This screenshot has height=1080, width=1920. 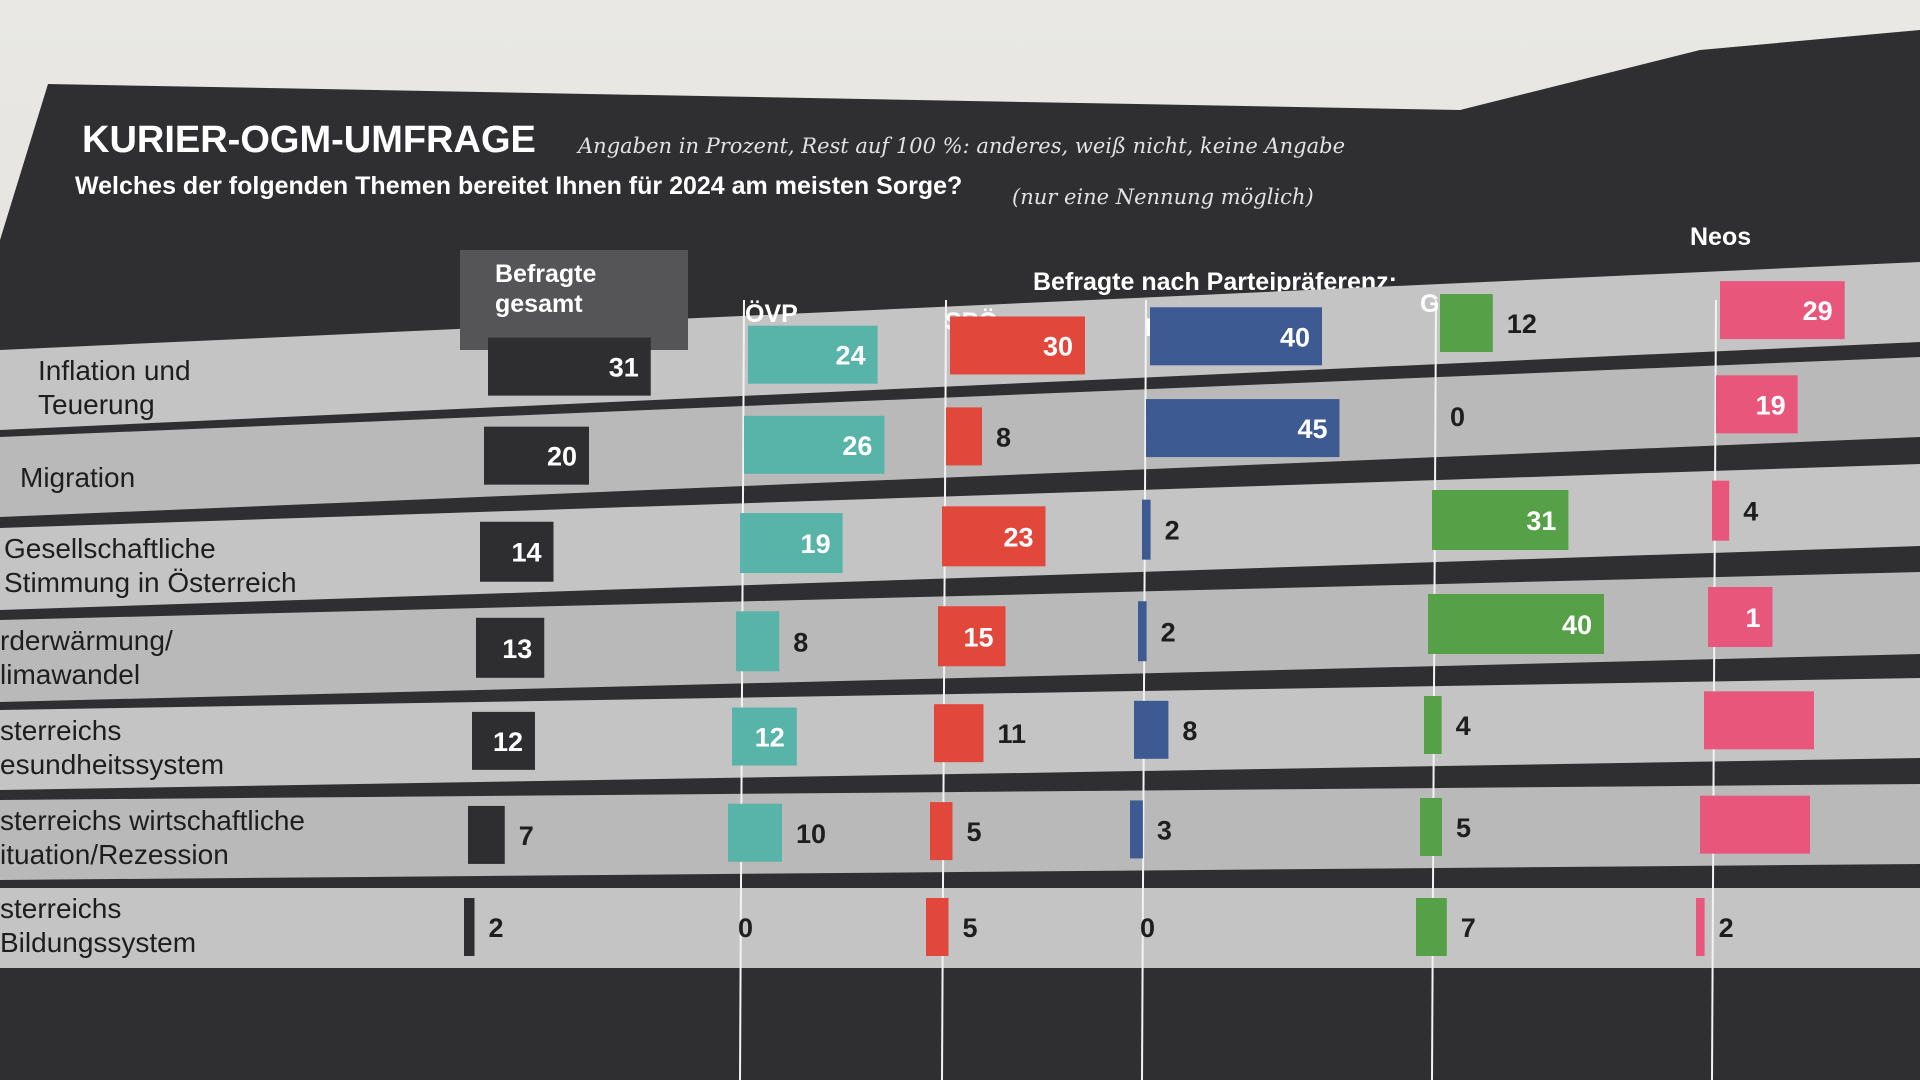 What do you see at coordinates (811, 834) in the screenshot?
I see `value-label: 10` at bounding box center [811, 834].